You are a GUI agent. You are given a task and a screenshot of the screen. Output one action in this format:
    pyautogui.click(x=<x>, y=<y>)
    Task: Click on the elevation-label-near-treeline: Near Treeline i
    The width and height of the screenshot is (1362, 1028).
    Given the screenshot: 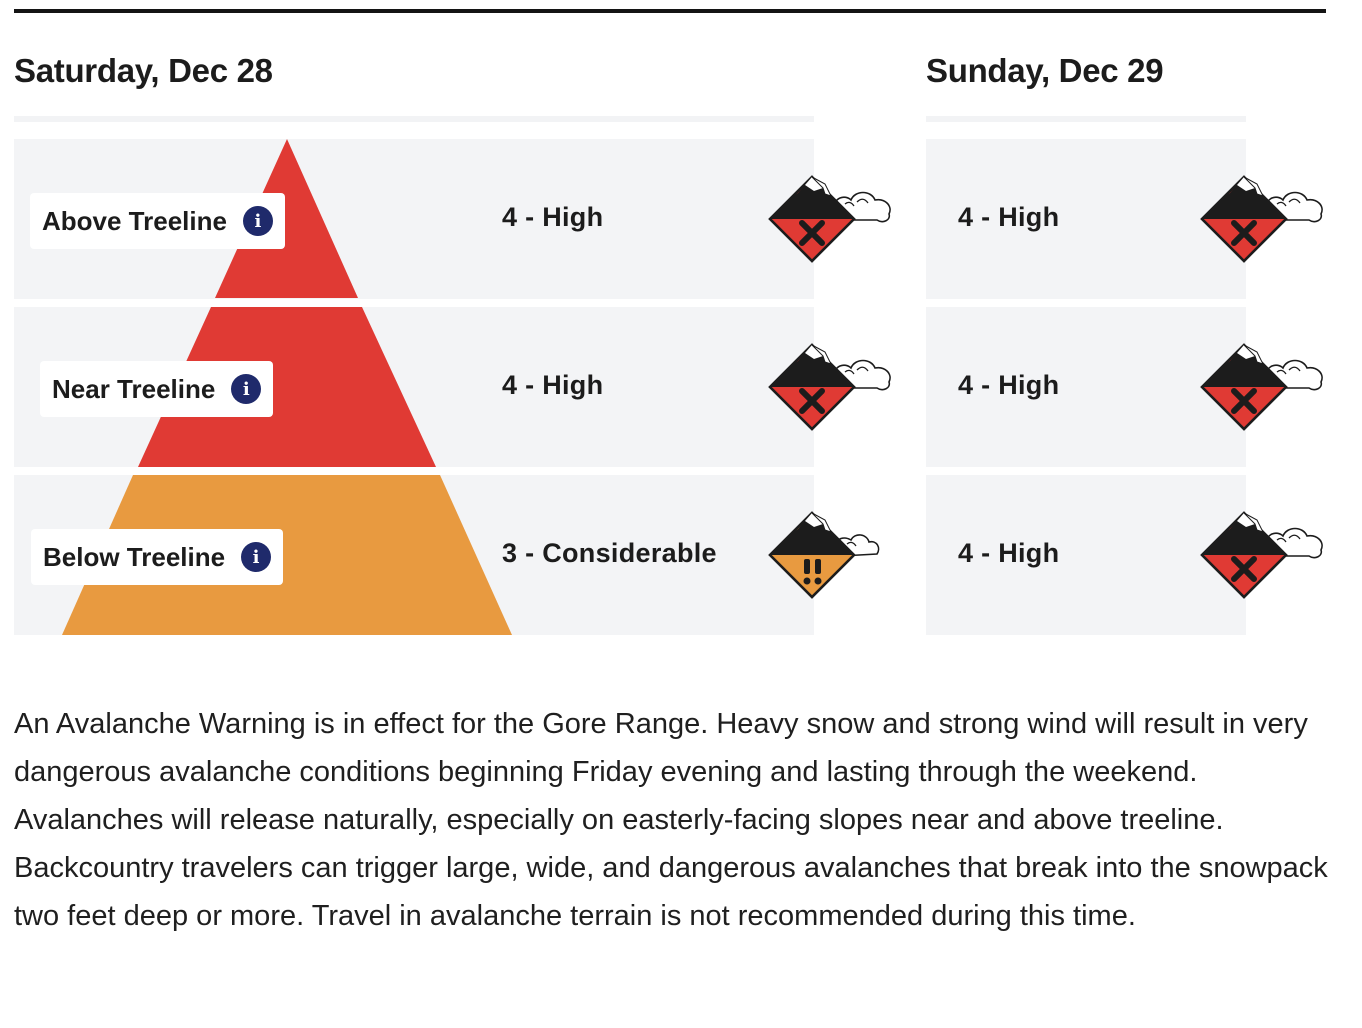 What is the action you would take?
    pyautogui.click(x=157, y=389)
    